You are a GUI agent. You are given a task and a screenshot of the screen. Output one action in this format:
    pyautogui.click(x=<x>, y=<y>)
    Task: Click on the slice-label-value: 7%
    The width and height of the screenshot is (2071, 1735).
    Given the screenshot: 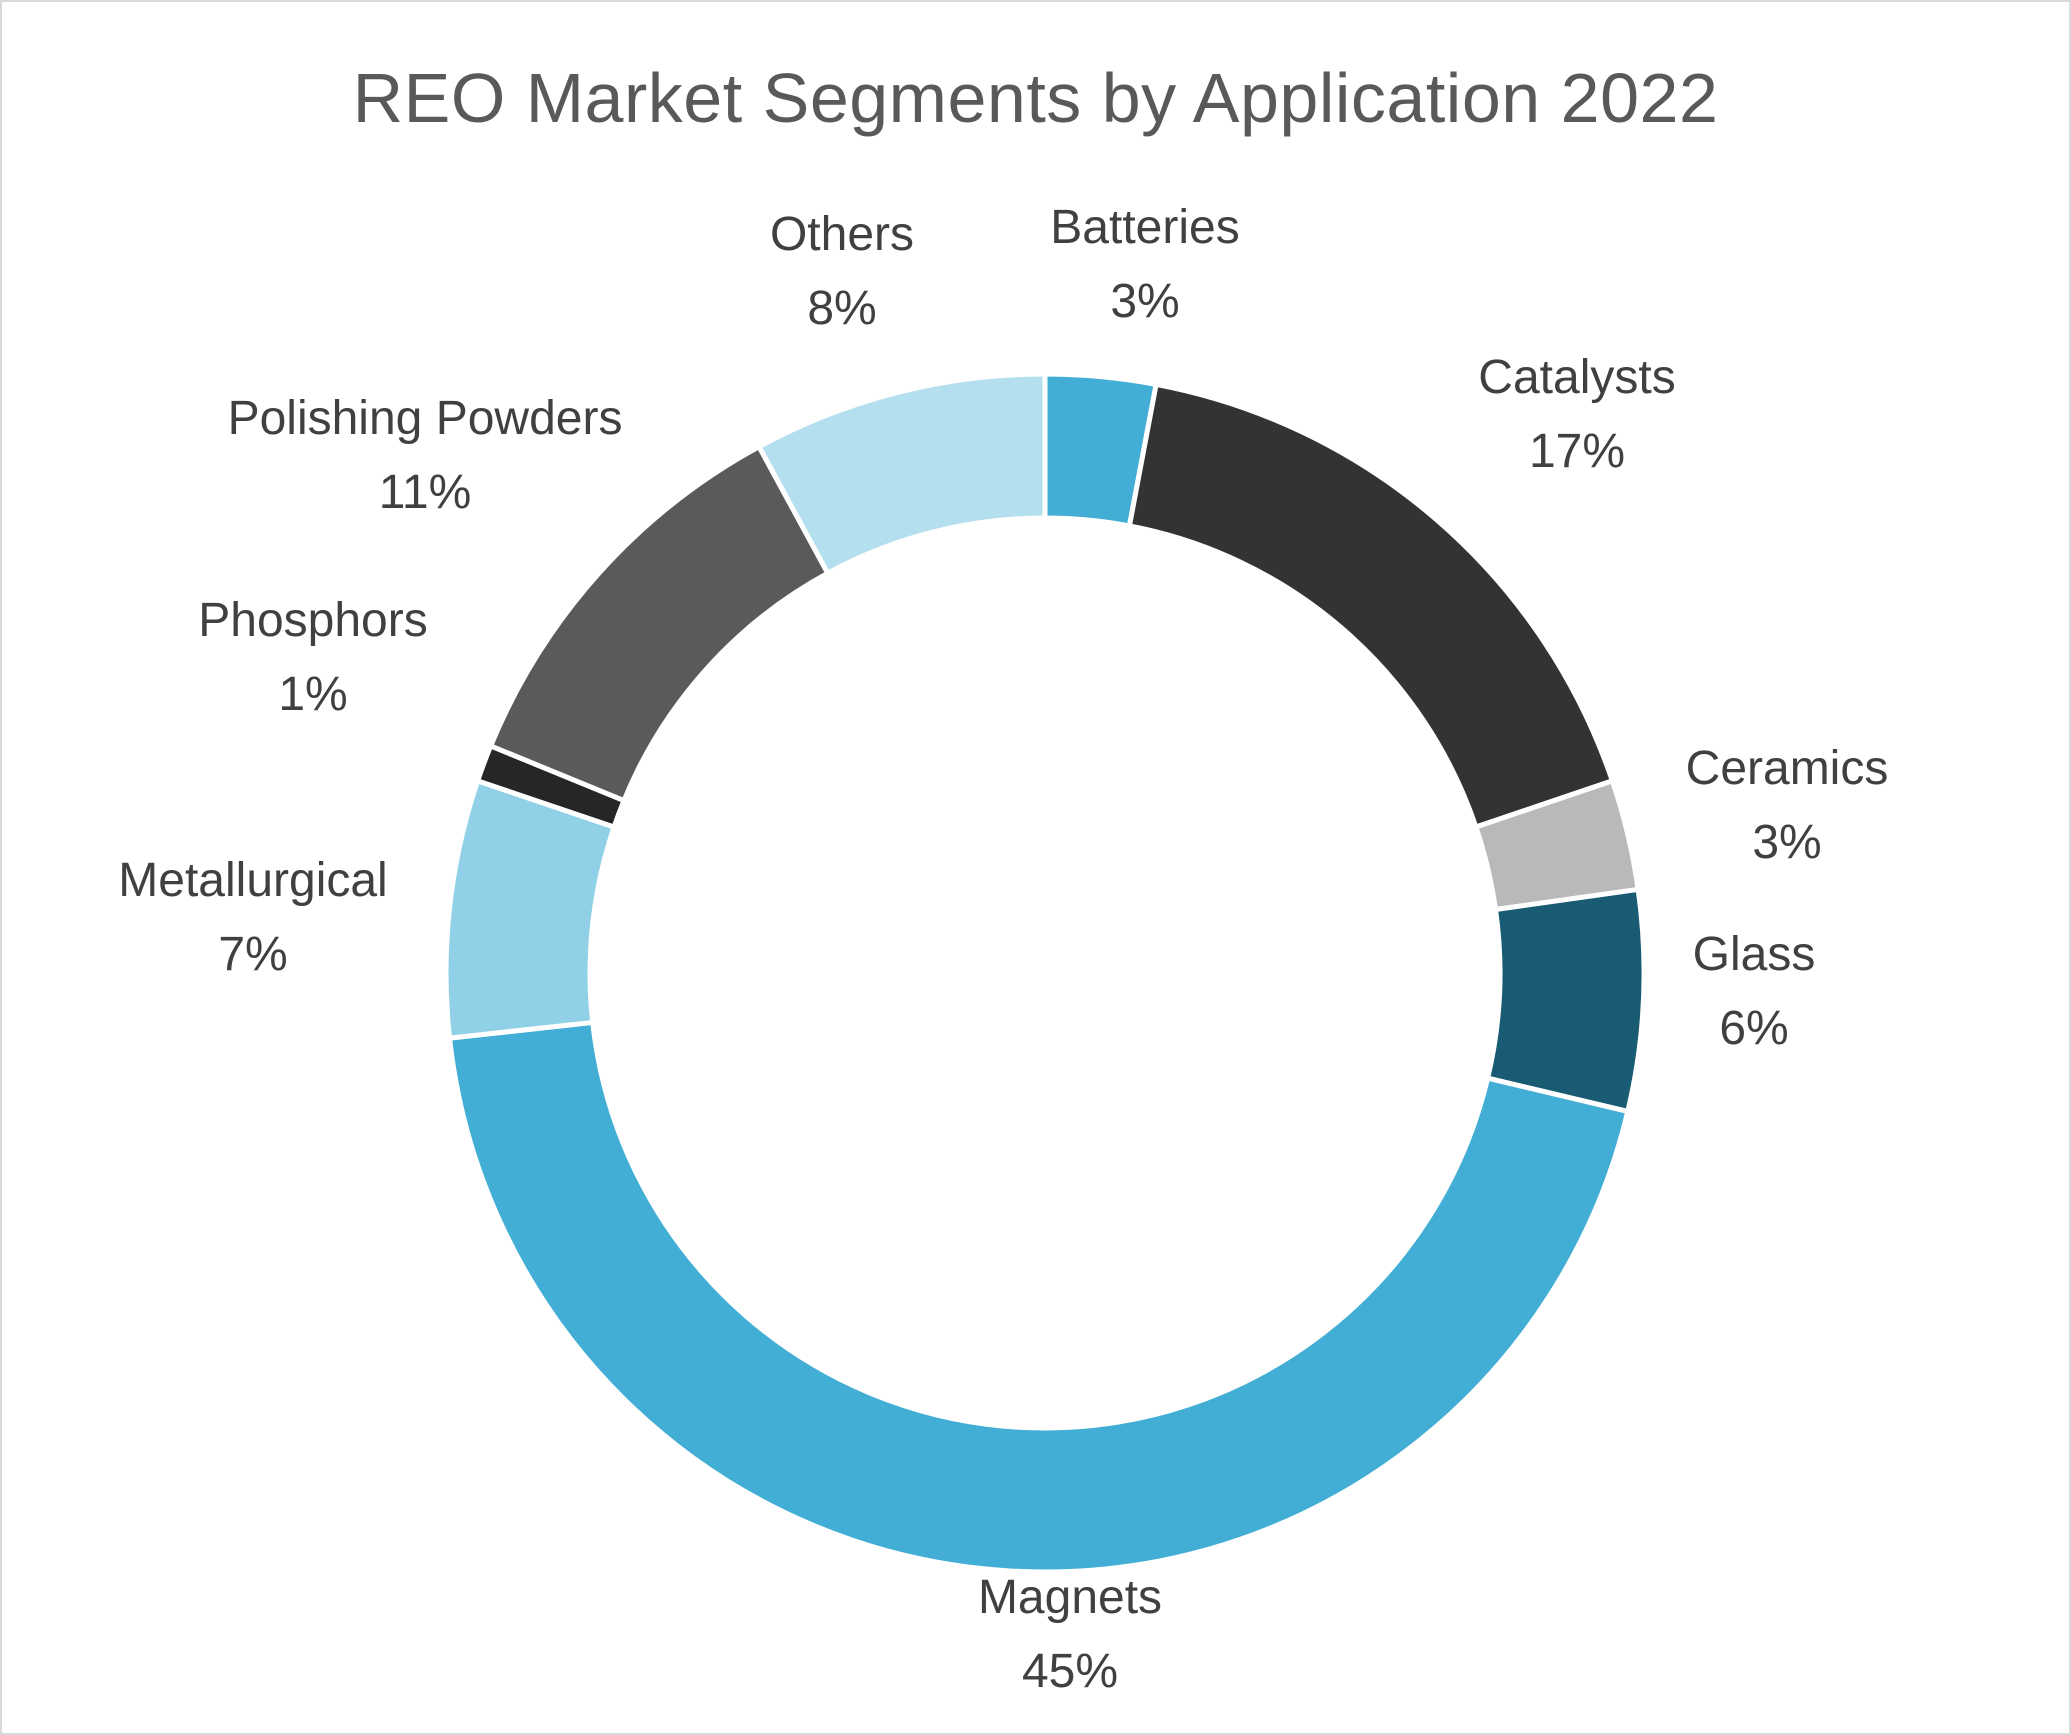 What is the action you would take?
    pyautogui.click(x=252, y=954)
    